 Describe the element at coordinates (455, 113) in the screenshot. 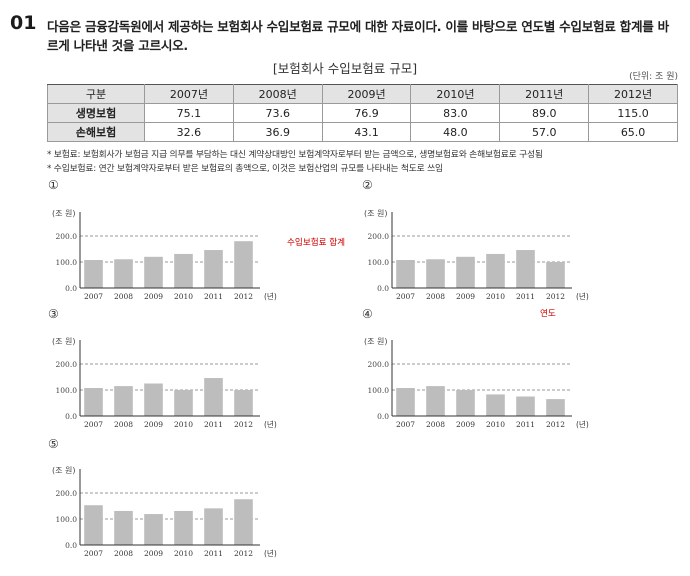

I see `table-cell: 83.0` at that location.